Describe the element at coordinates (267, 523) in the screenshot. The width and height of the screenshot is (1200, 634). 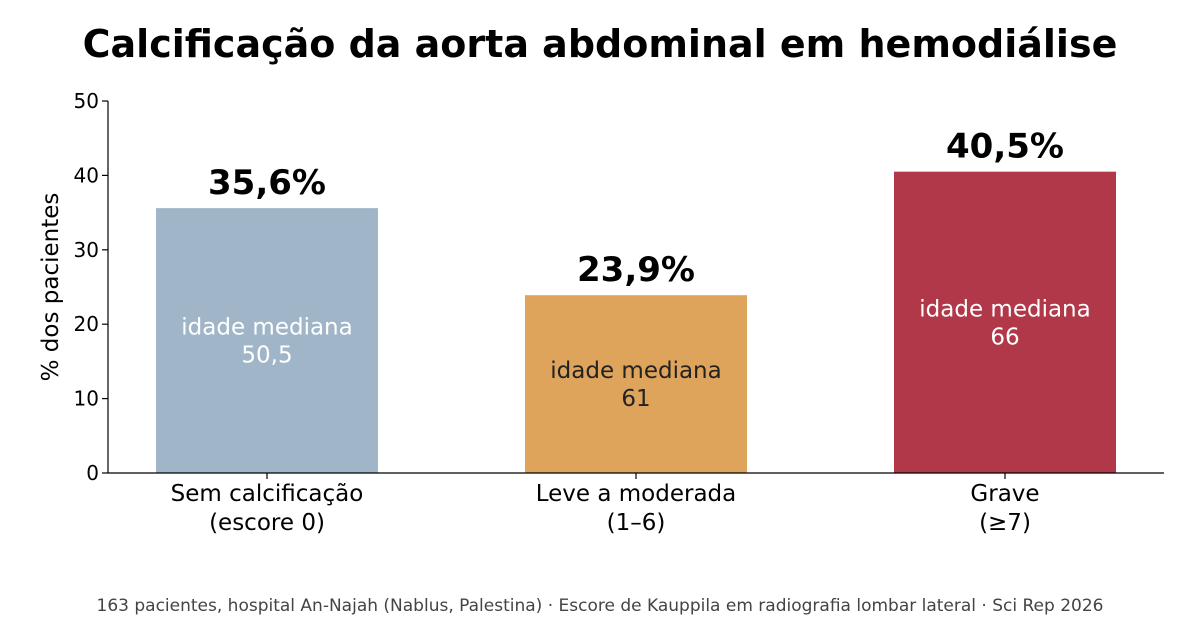
I see `x-tick-label: (escore 0)` at that location.